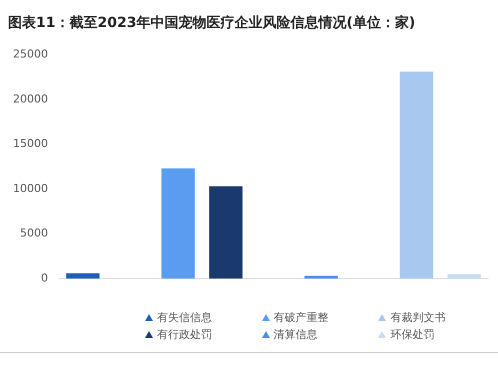 The image size is (498, 390). I want to click on legend-label: 有行政处罚, so click(184, 334).